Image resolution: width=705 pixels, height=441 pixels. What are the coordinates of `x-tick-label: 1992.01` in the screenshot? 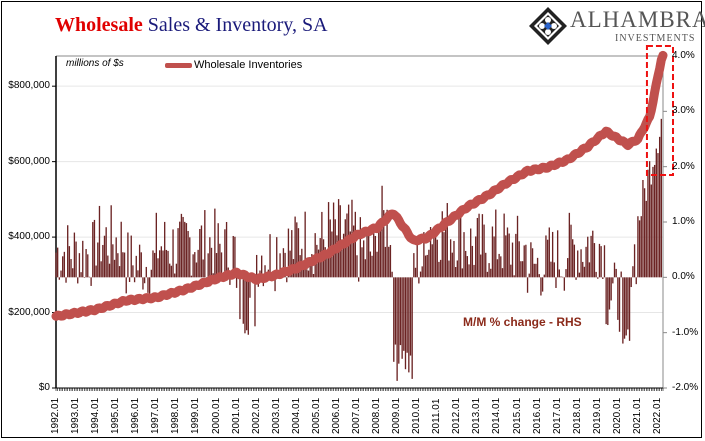 It's located at (55, 415).